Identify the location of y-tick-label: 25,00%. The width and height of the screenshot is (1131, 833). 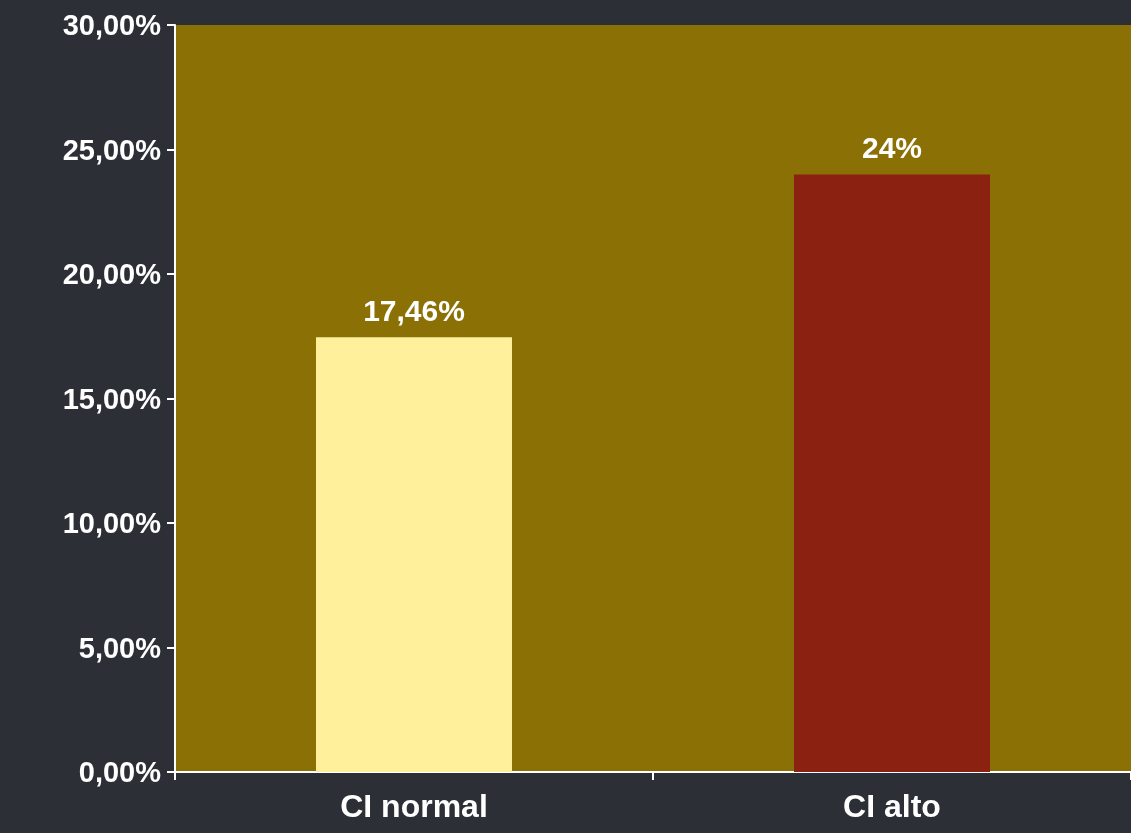
(112, 149).